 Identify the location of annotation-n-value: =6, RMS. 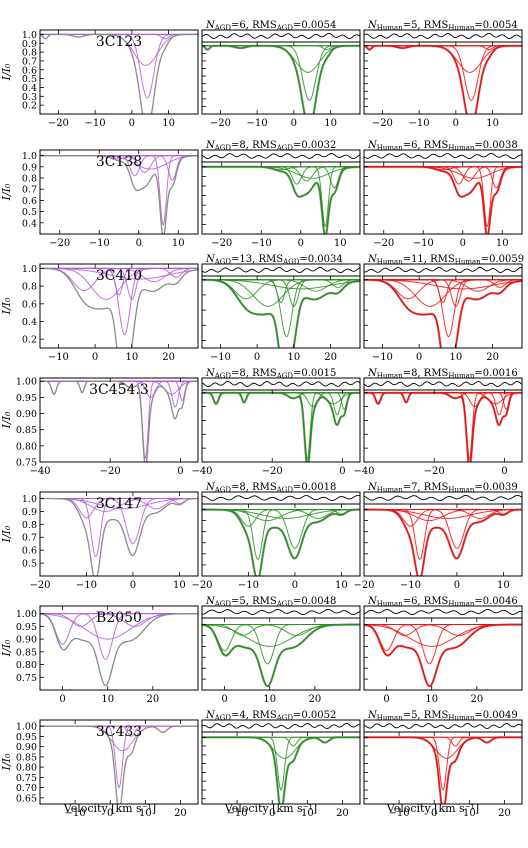
(426, 601).